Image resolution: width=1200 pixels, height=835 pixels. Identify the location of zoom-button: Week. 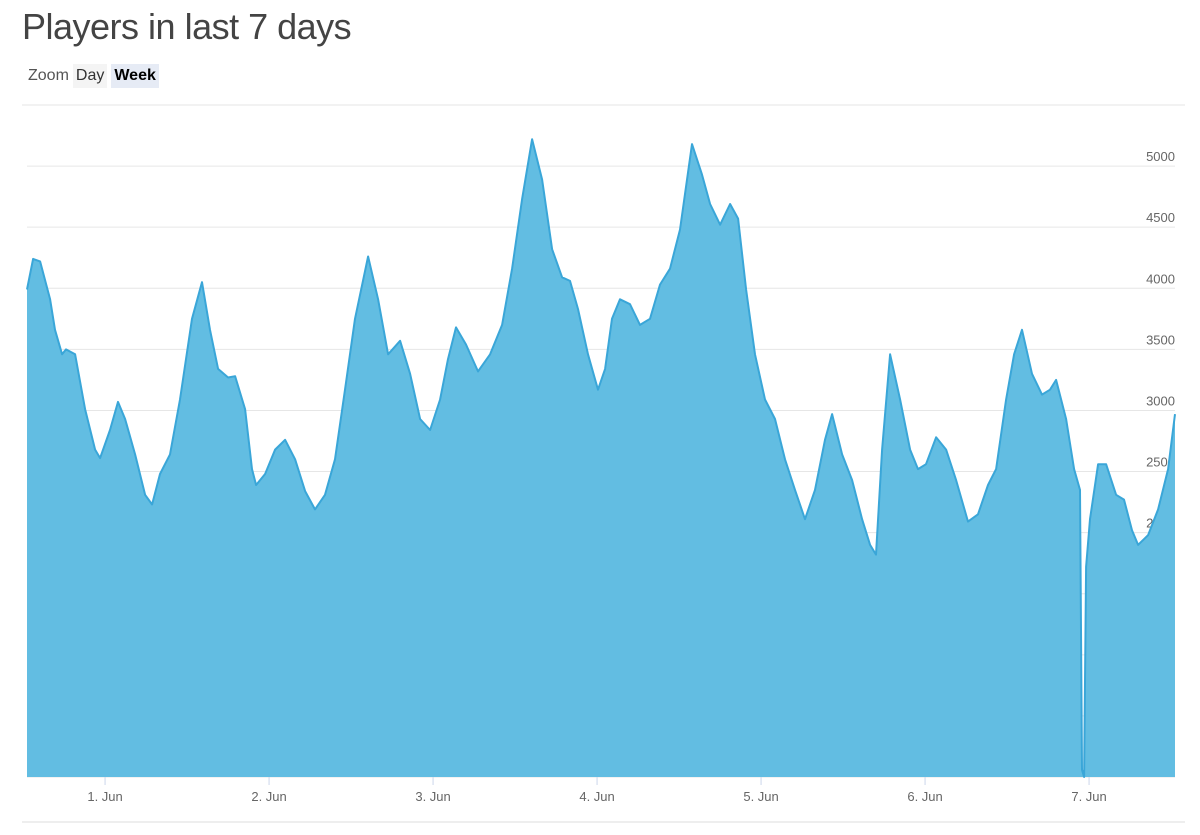
(135, 76).